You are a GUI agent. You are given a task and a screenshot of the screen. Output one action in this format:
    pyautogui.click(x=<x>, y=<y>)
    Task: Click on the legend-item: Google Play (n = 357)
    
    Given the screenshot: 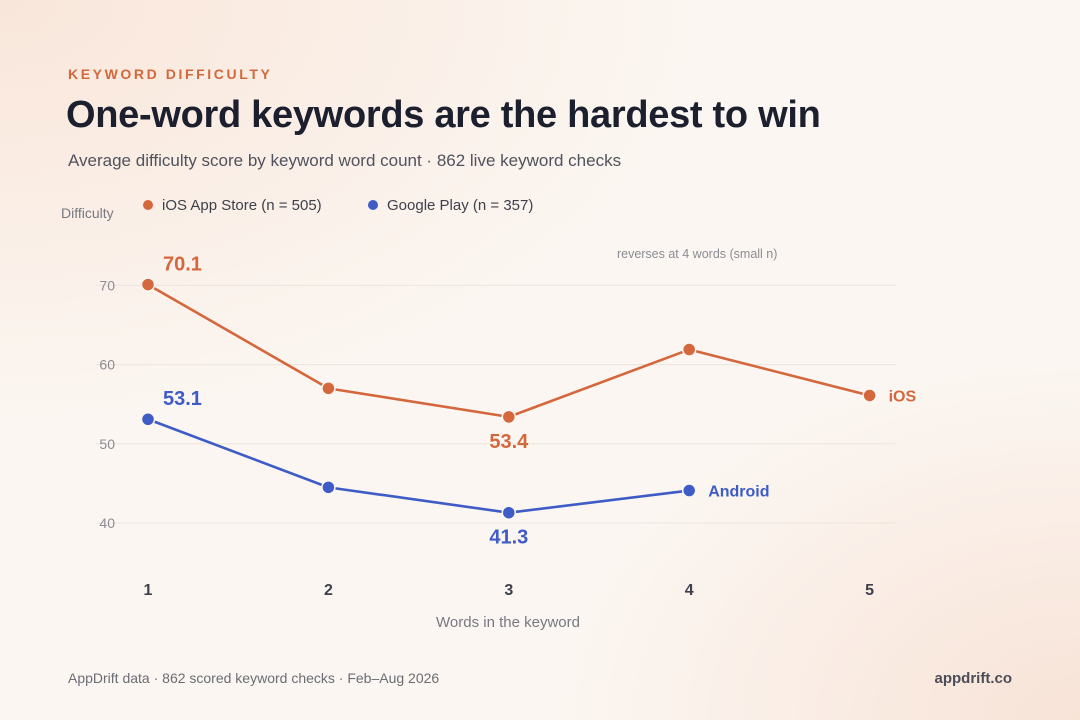 What is the action you would take?
    pyautogui.click(x=450, y=205)
    